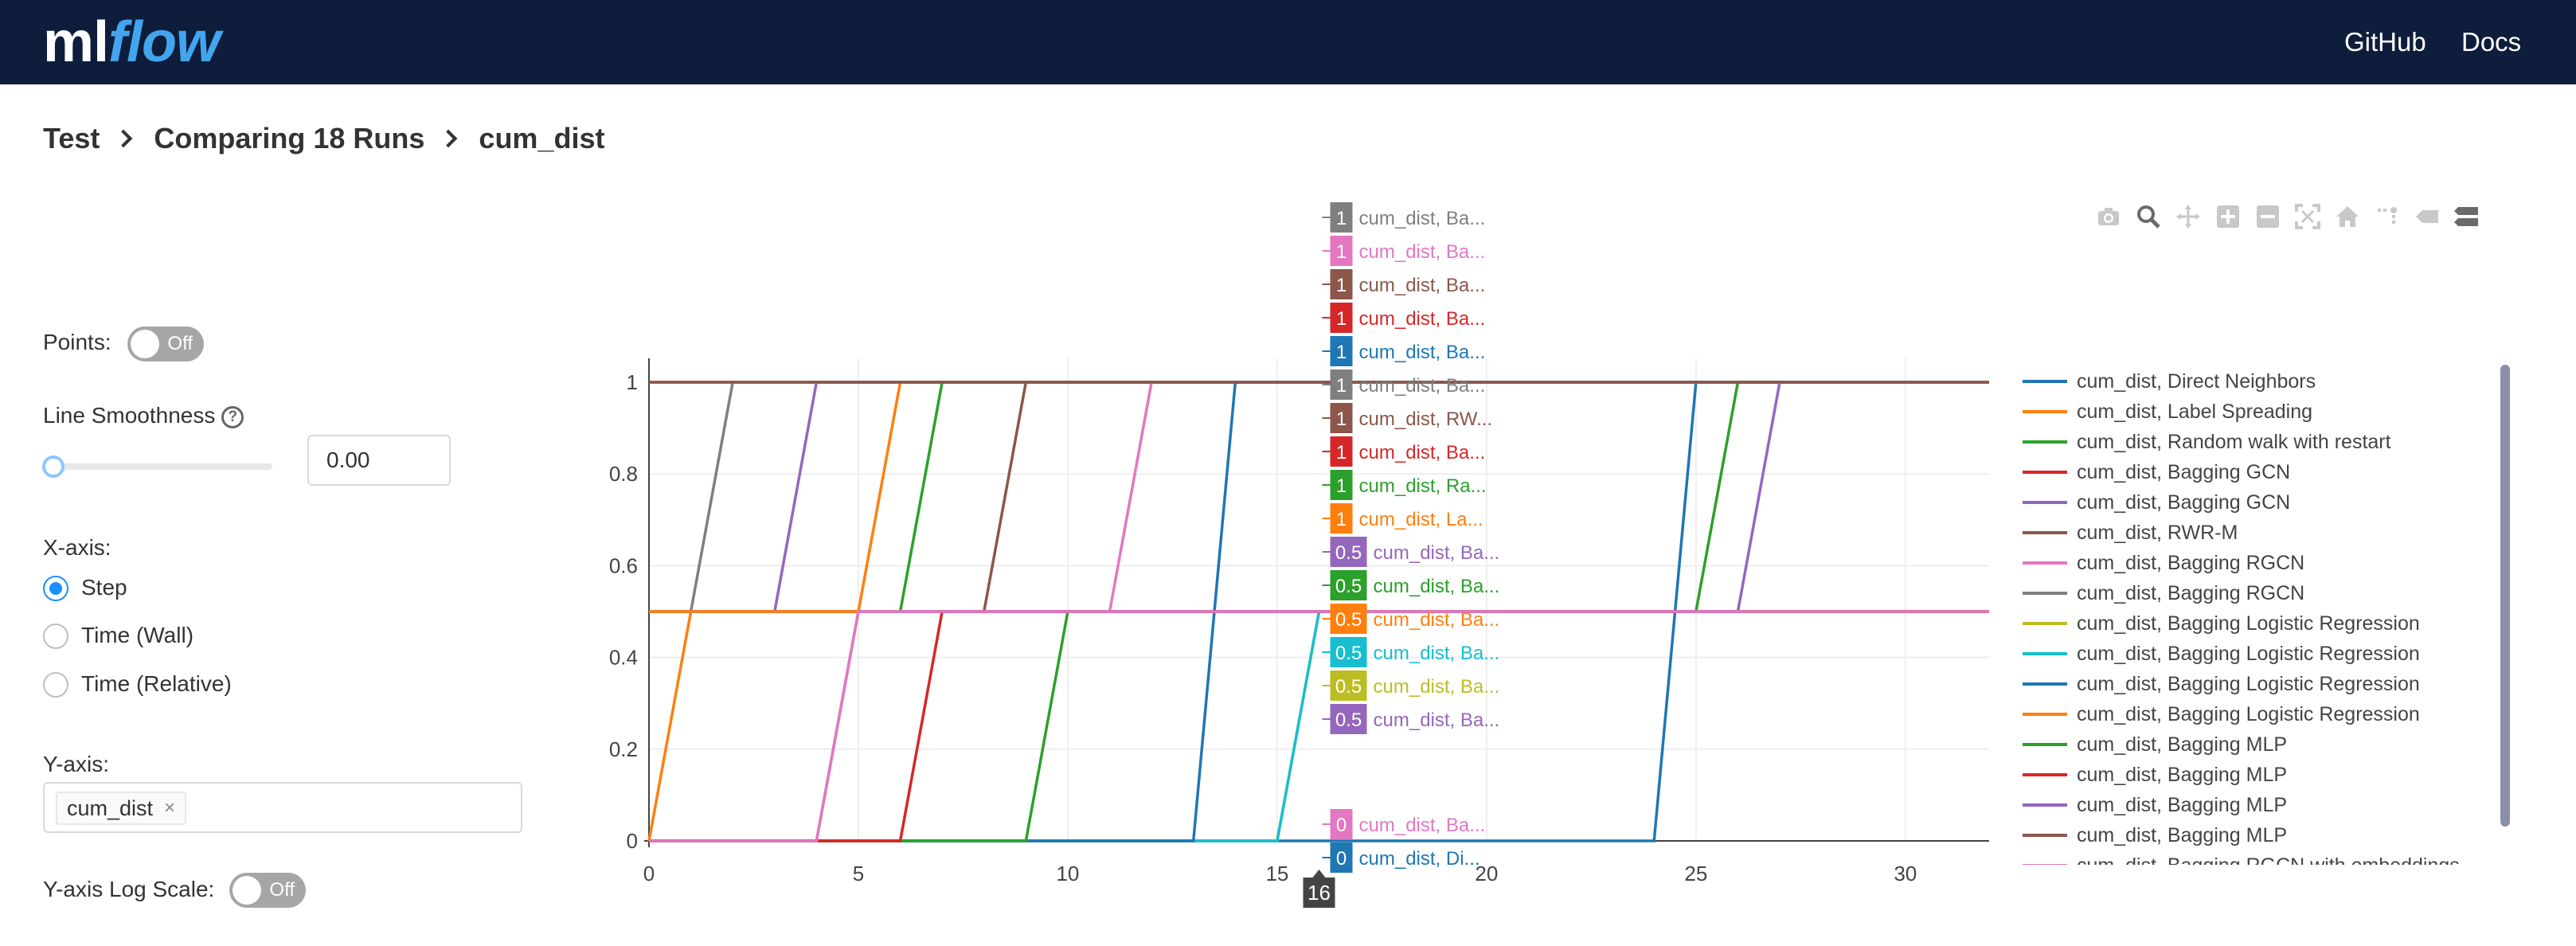 The width and height of the screenshot is (2576, 946). What do you see at coordinates (247, 890) in the screenshot?
I see `toggle-knob` at bounding box center [247, 890].